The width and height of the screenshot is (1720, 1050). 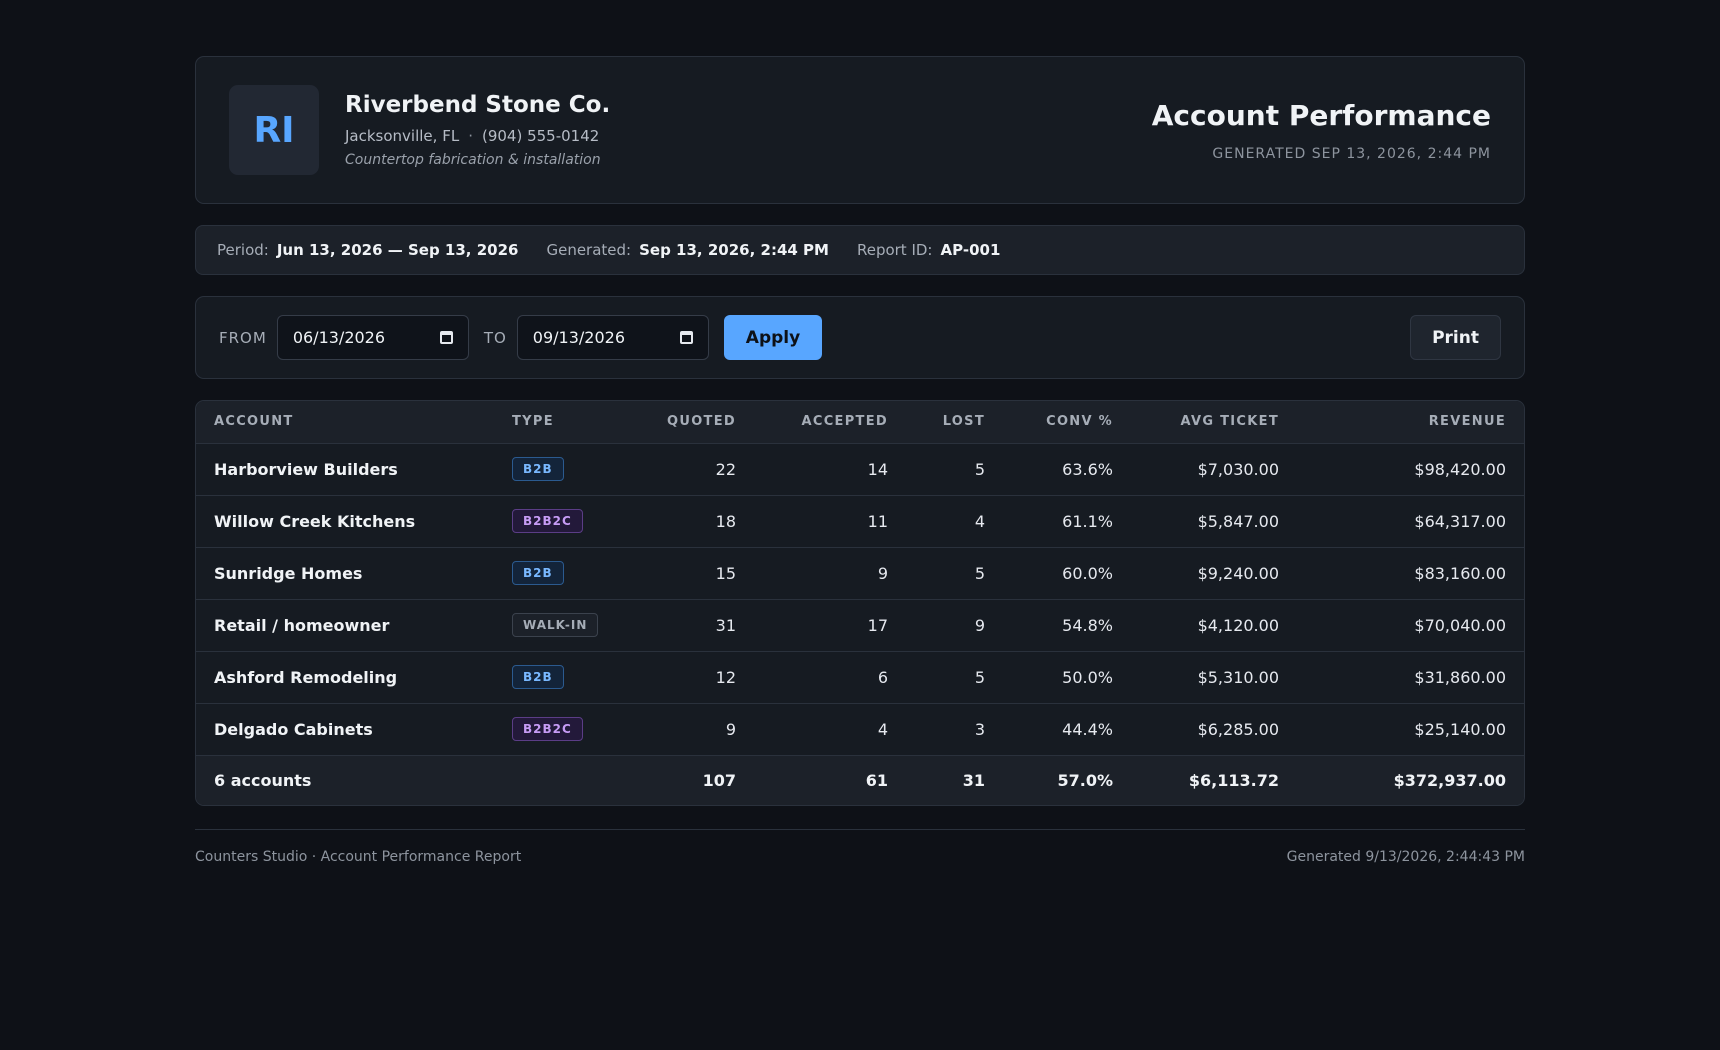 What do you see at coordinates (1410, 422) in the screenshot?
I see `column-header-revenue: REVENUE` at bounding box center [1410, 422].